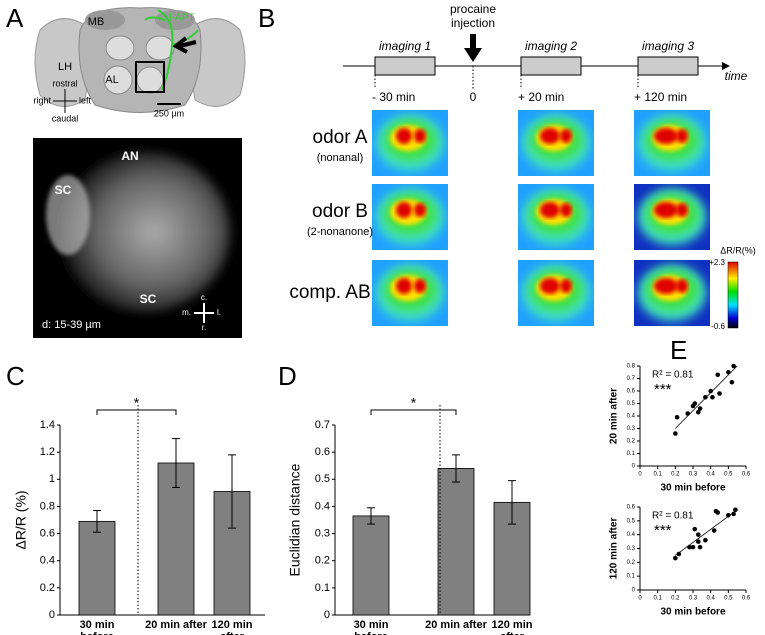  What do you see at coordinates (65, 67) in the screenshot?
I see `region-label: LH` at bounding box center [65, 67].